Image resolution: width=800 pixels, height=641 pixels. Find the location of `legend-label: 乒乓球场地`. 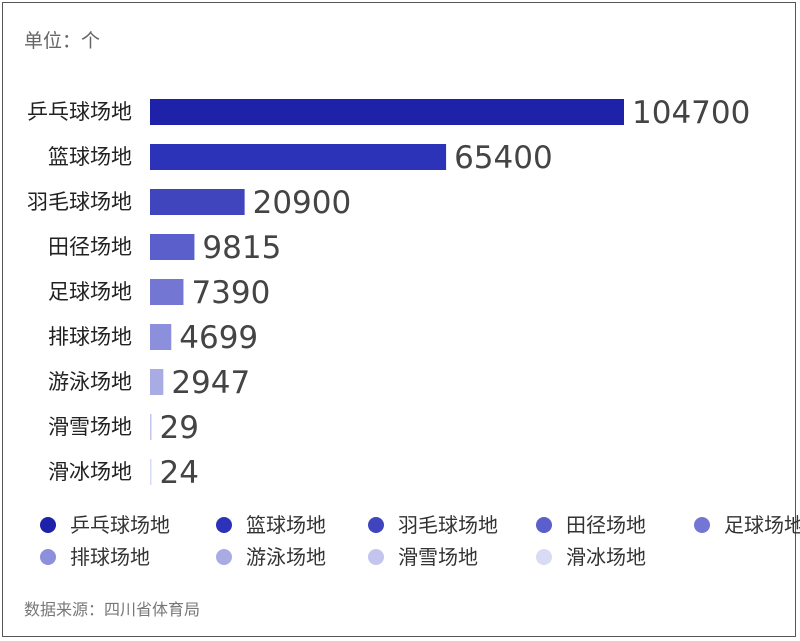

legend-label: 乒乓球场地 is located at coordinates (120, 525).